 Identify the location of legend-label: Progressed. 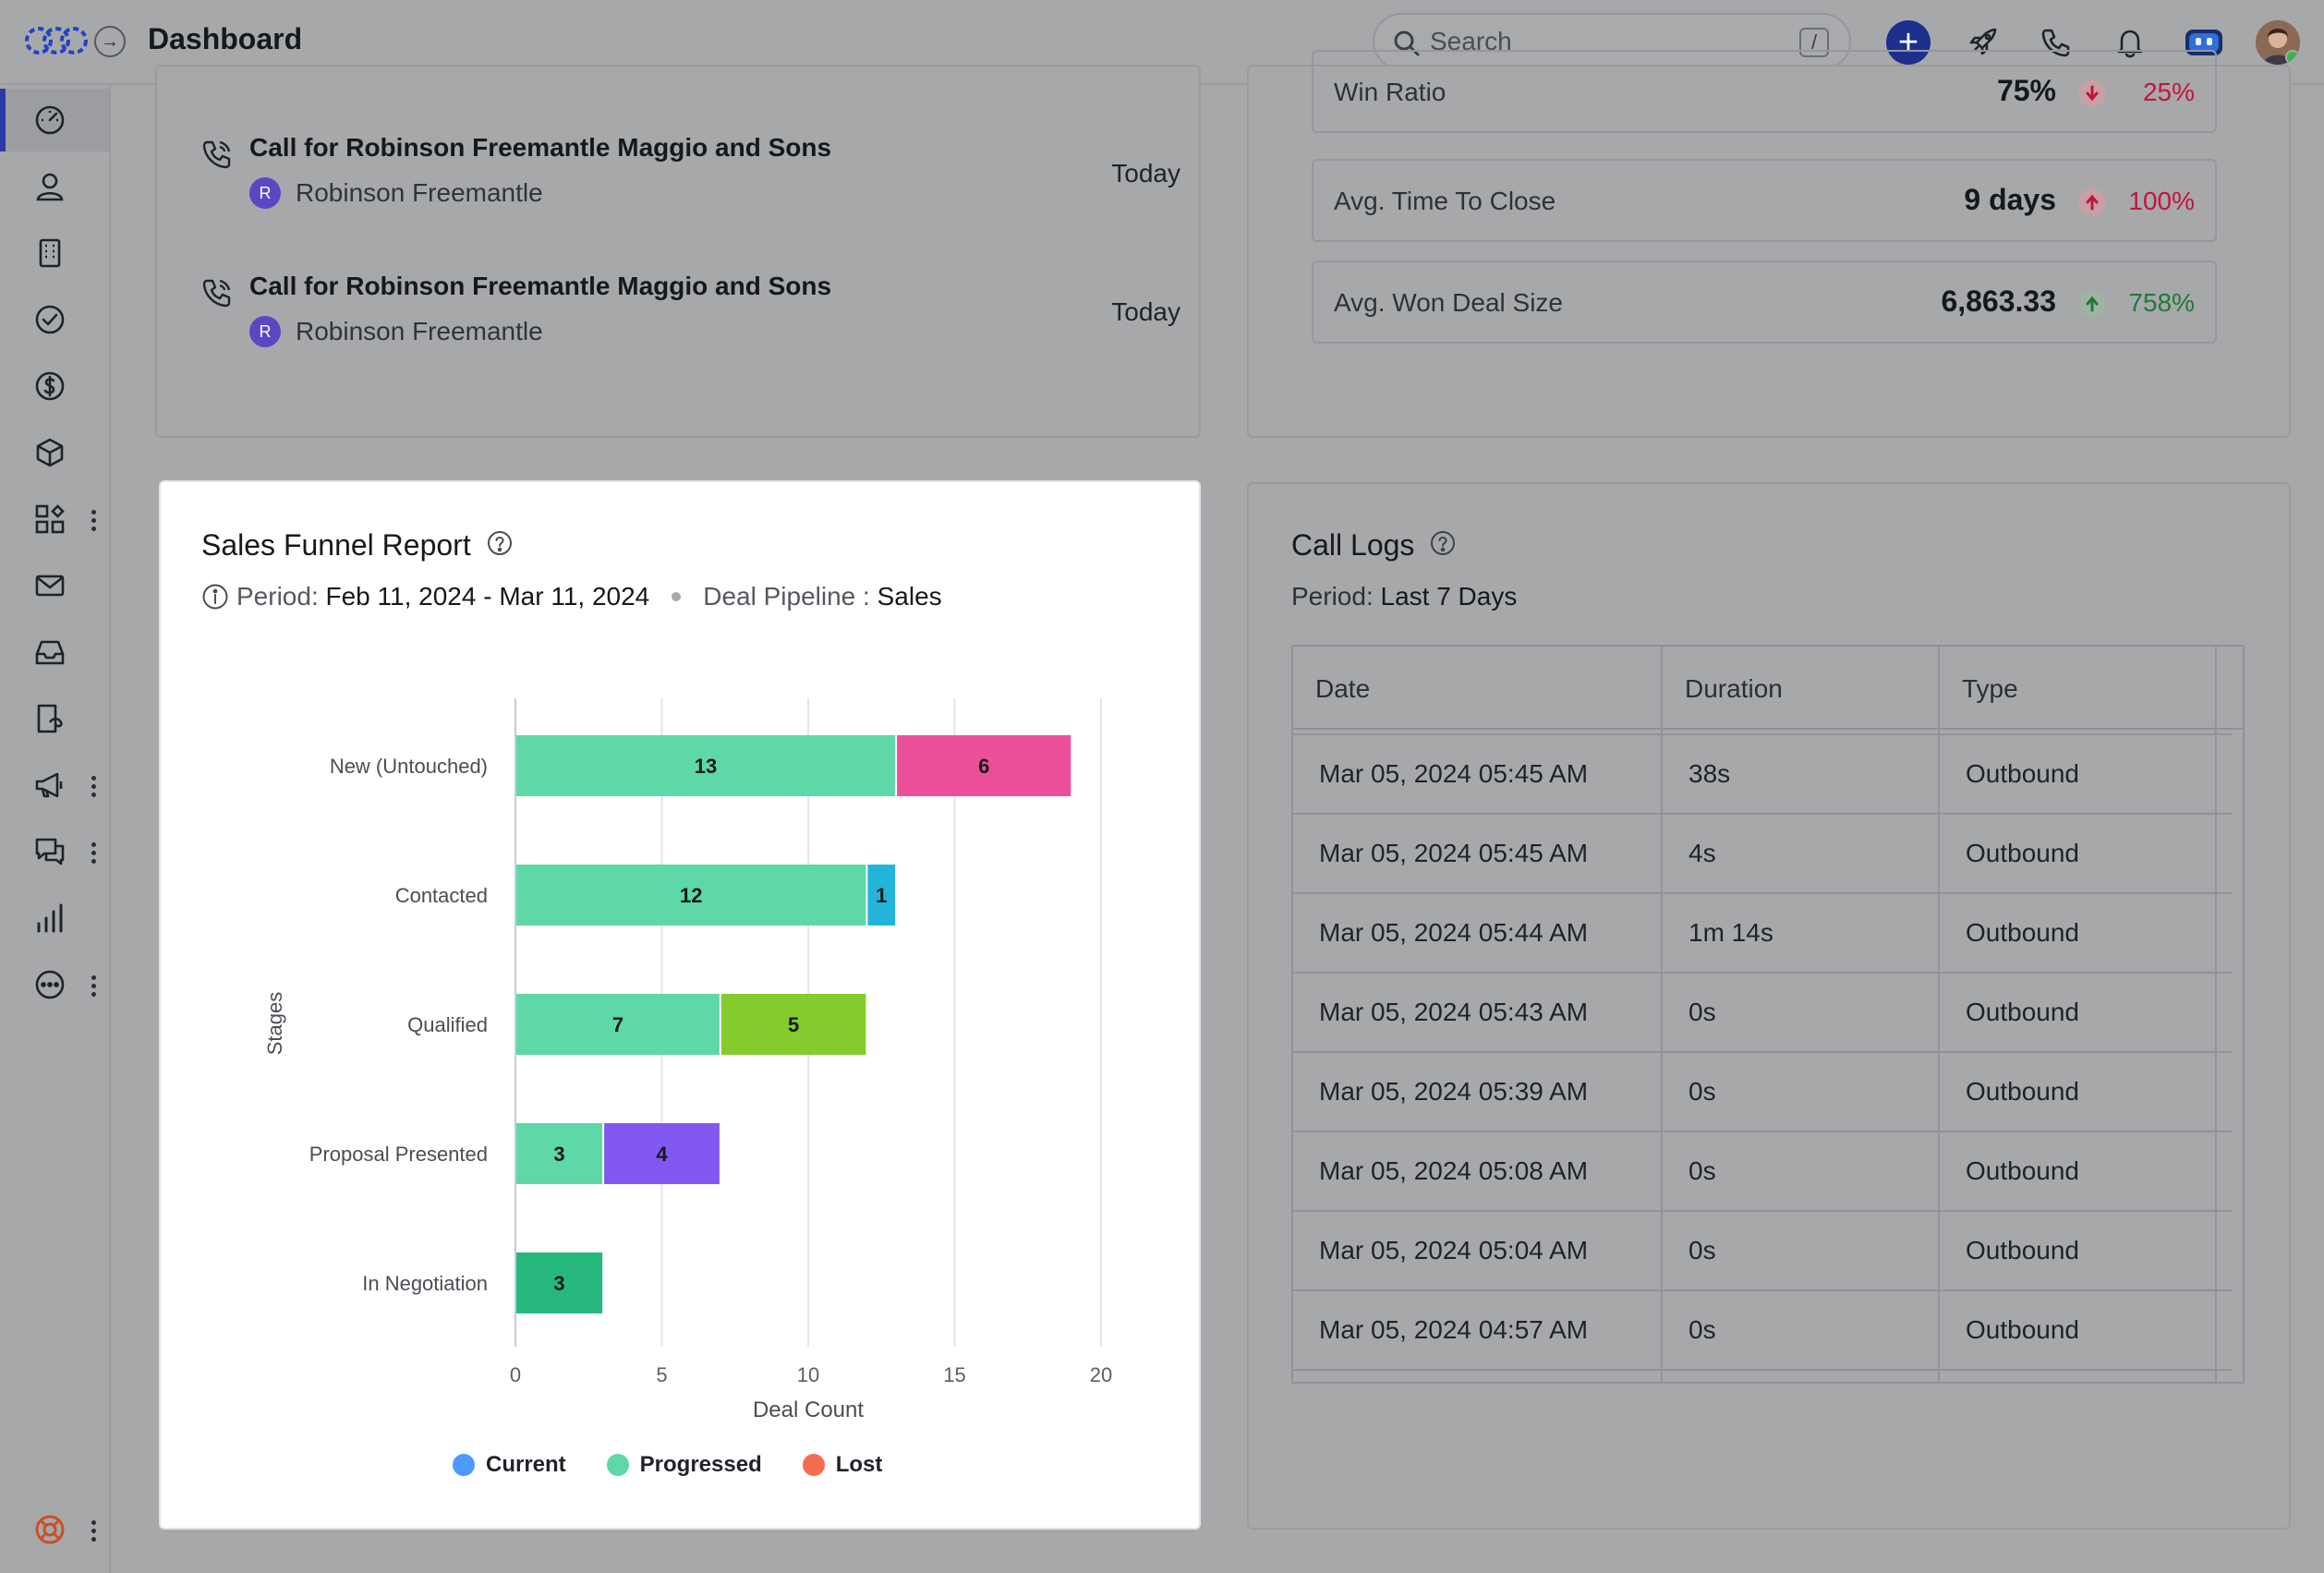
(700, 1464).